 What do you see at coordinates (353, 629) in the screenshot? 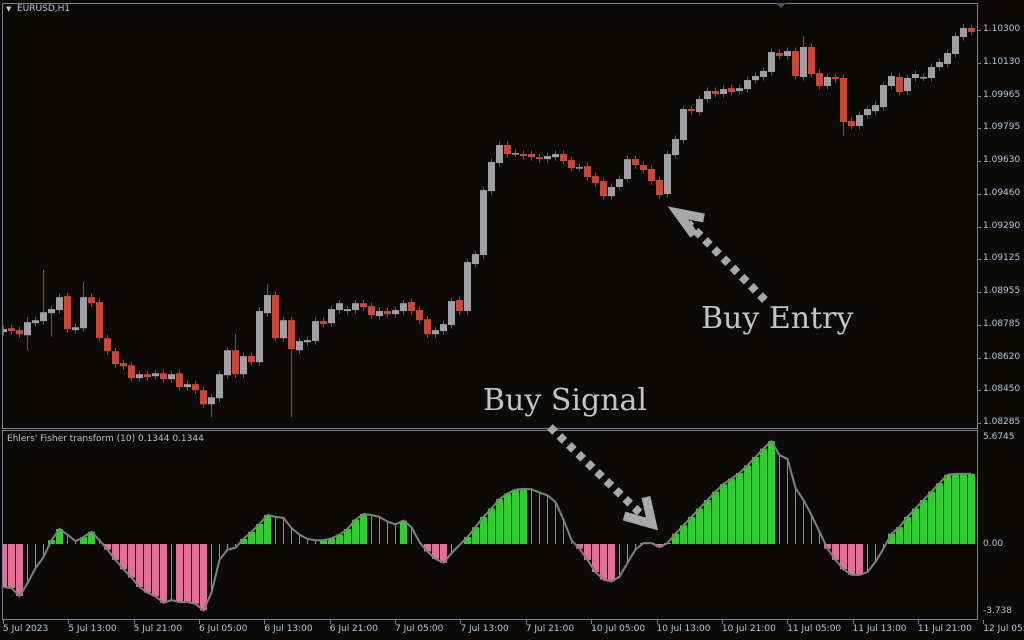
I see `time-label: 6 Jul 21:00` at bounding box center [353, 629].